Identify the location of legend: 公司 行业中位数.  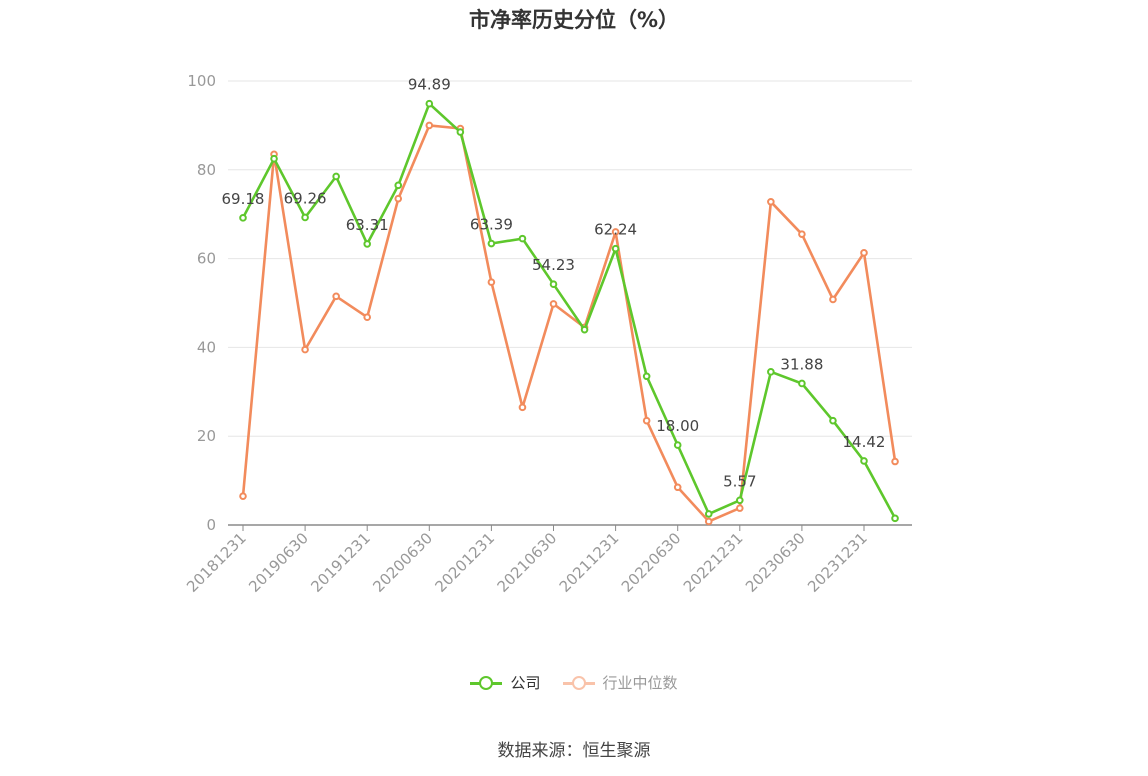
(574, 682).